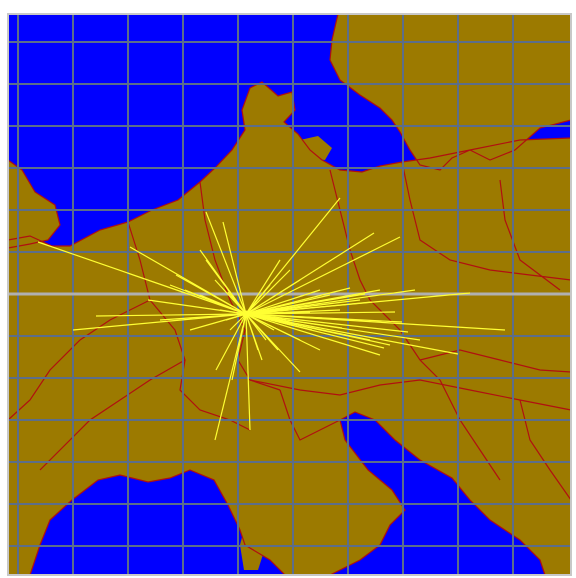 This screenshot has width=576, height=578. What do you see at coordinates (450, 92) in the screenshot?
I see `coastline-scandinavia` at bounding box center [450, 92].